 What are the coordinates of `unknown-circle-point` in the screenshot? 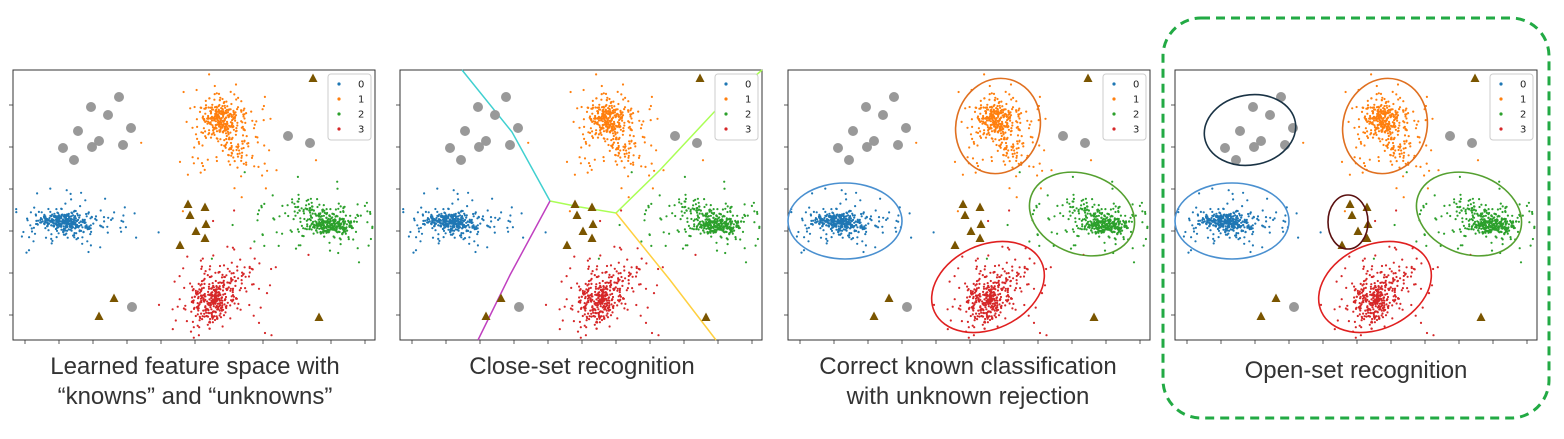 It's located at (91, 107).